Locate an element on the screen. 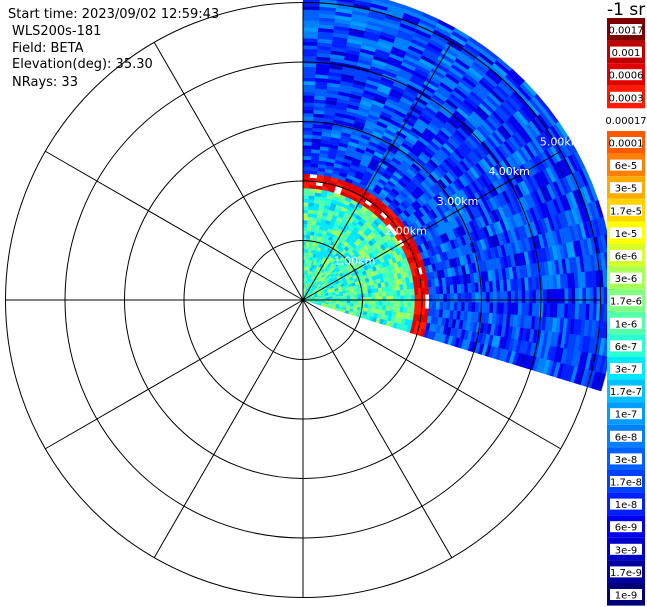 This screenshot has height=607, width=647. elevation: Elevation(deg): 35.30 is located at coordinates (82, 64).